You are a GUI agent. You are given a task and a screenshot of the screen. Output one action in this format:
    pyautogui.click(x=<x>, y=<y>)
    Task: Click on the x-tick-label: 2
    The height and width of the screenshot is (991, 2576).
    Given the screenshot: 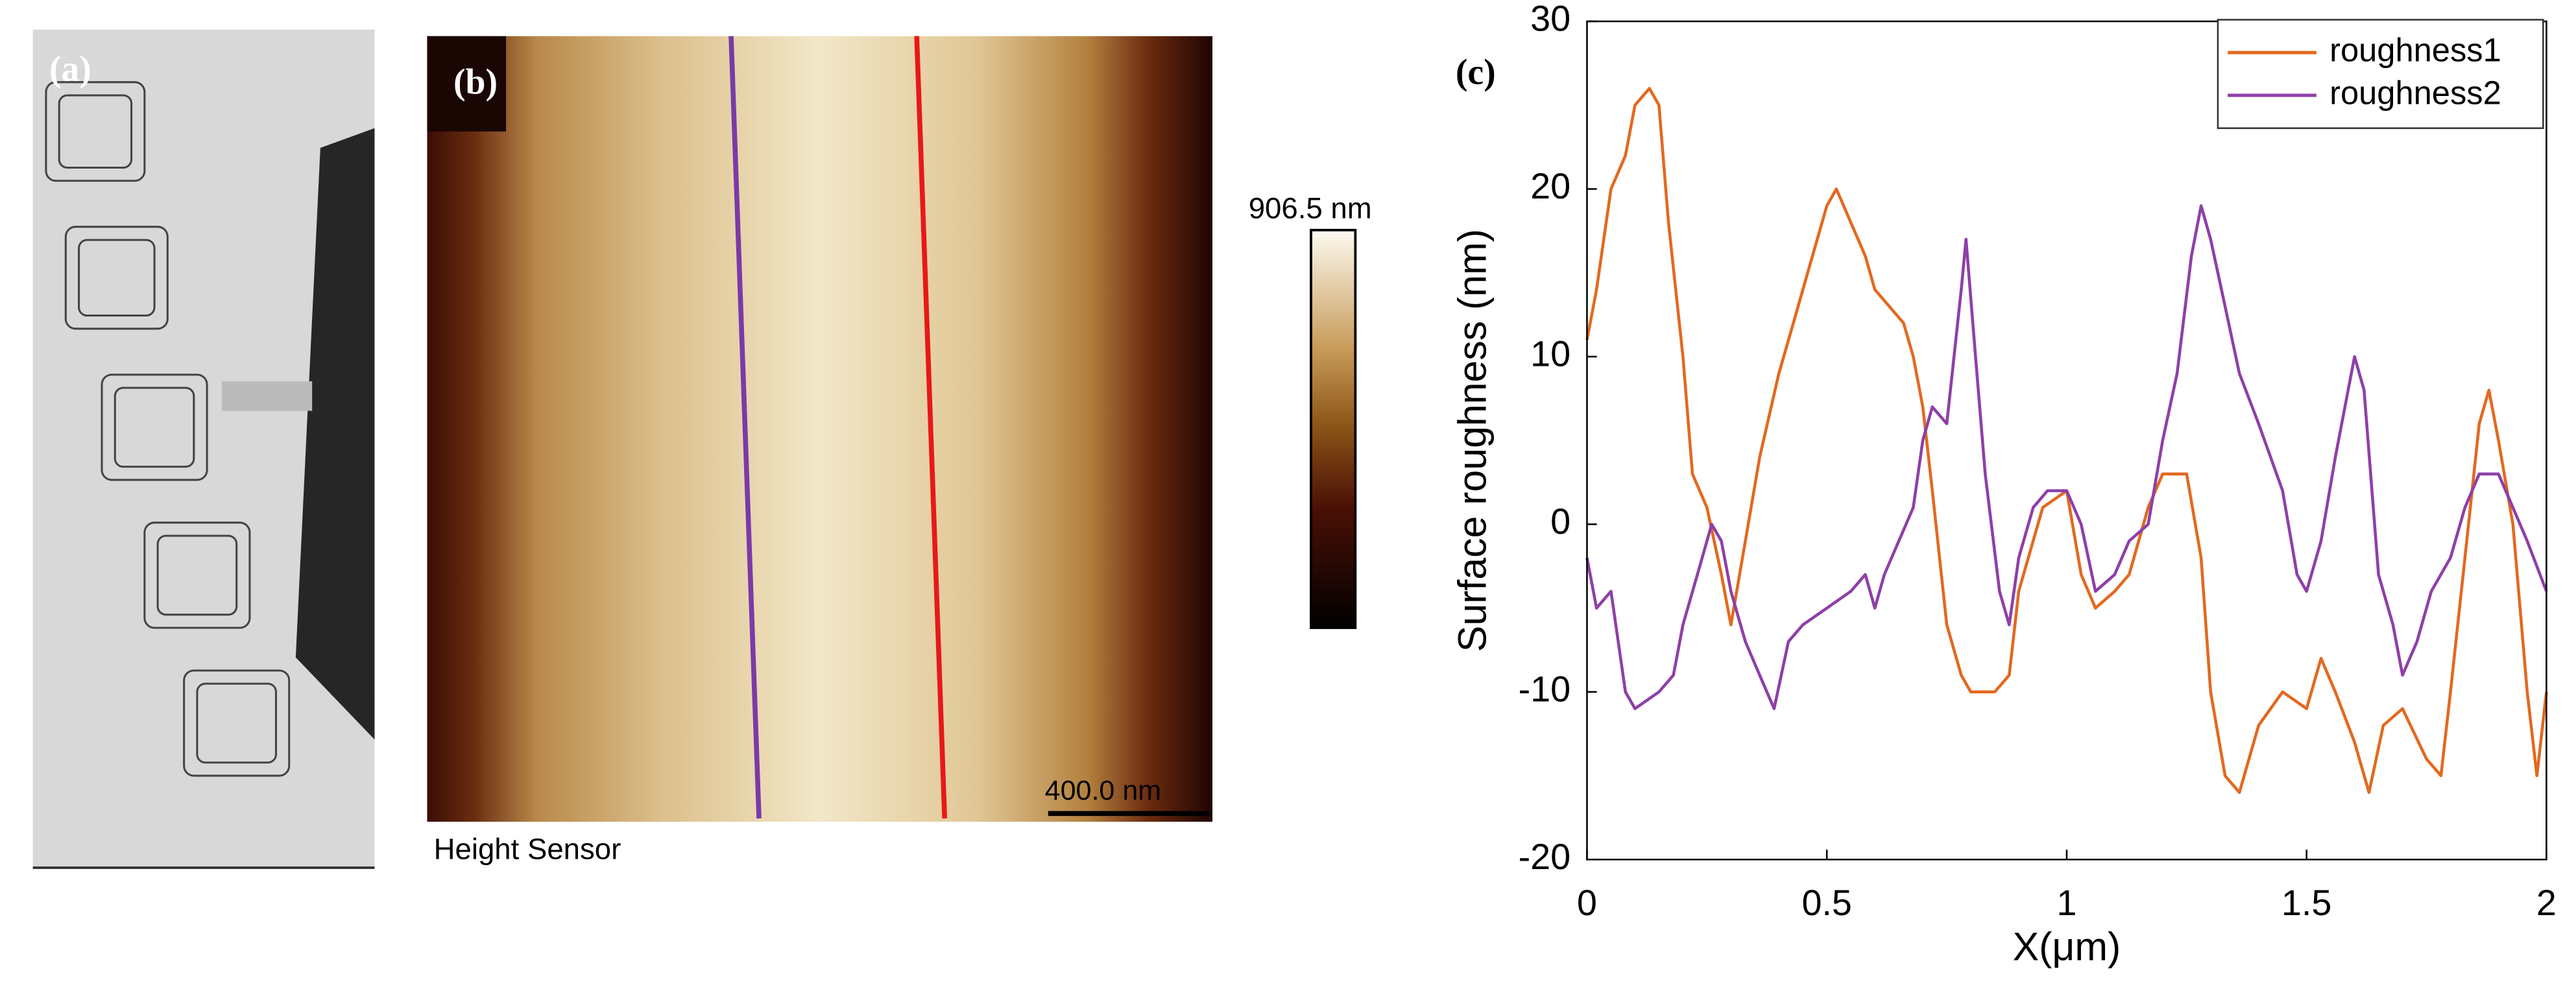 What is the action you would take?
    pyautogui.click(x=2546, y=903)
    